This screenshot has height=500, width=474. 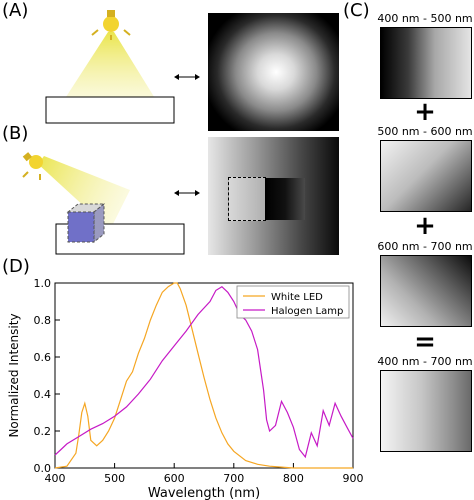 What do you see at coordinates (43, 357) in the screenshot?
I see `y-tick-label: 0.6` at bounding box center [43, 357].